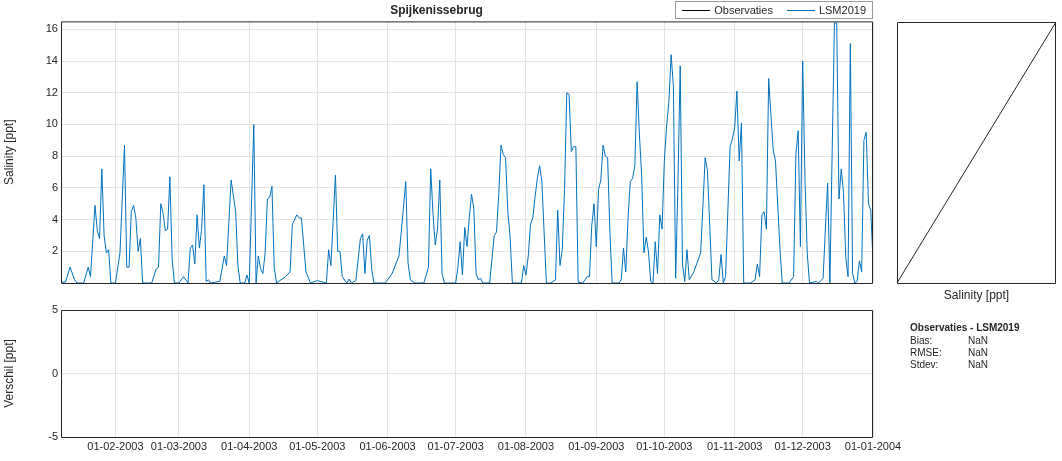  Describe the element at coordinates (734, 445) in the screenshot. I see `x-tick-label: 01-11-2003` at that location.